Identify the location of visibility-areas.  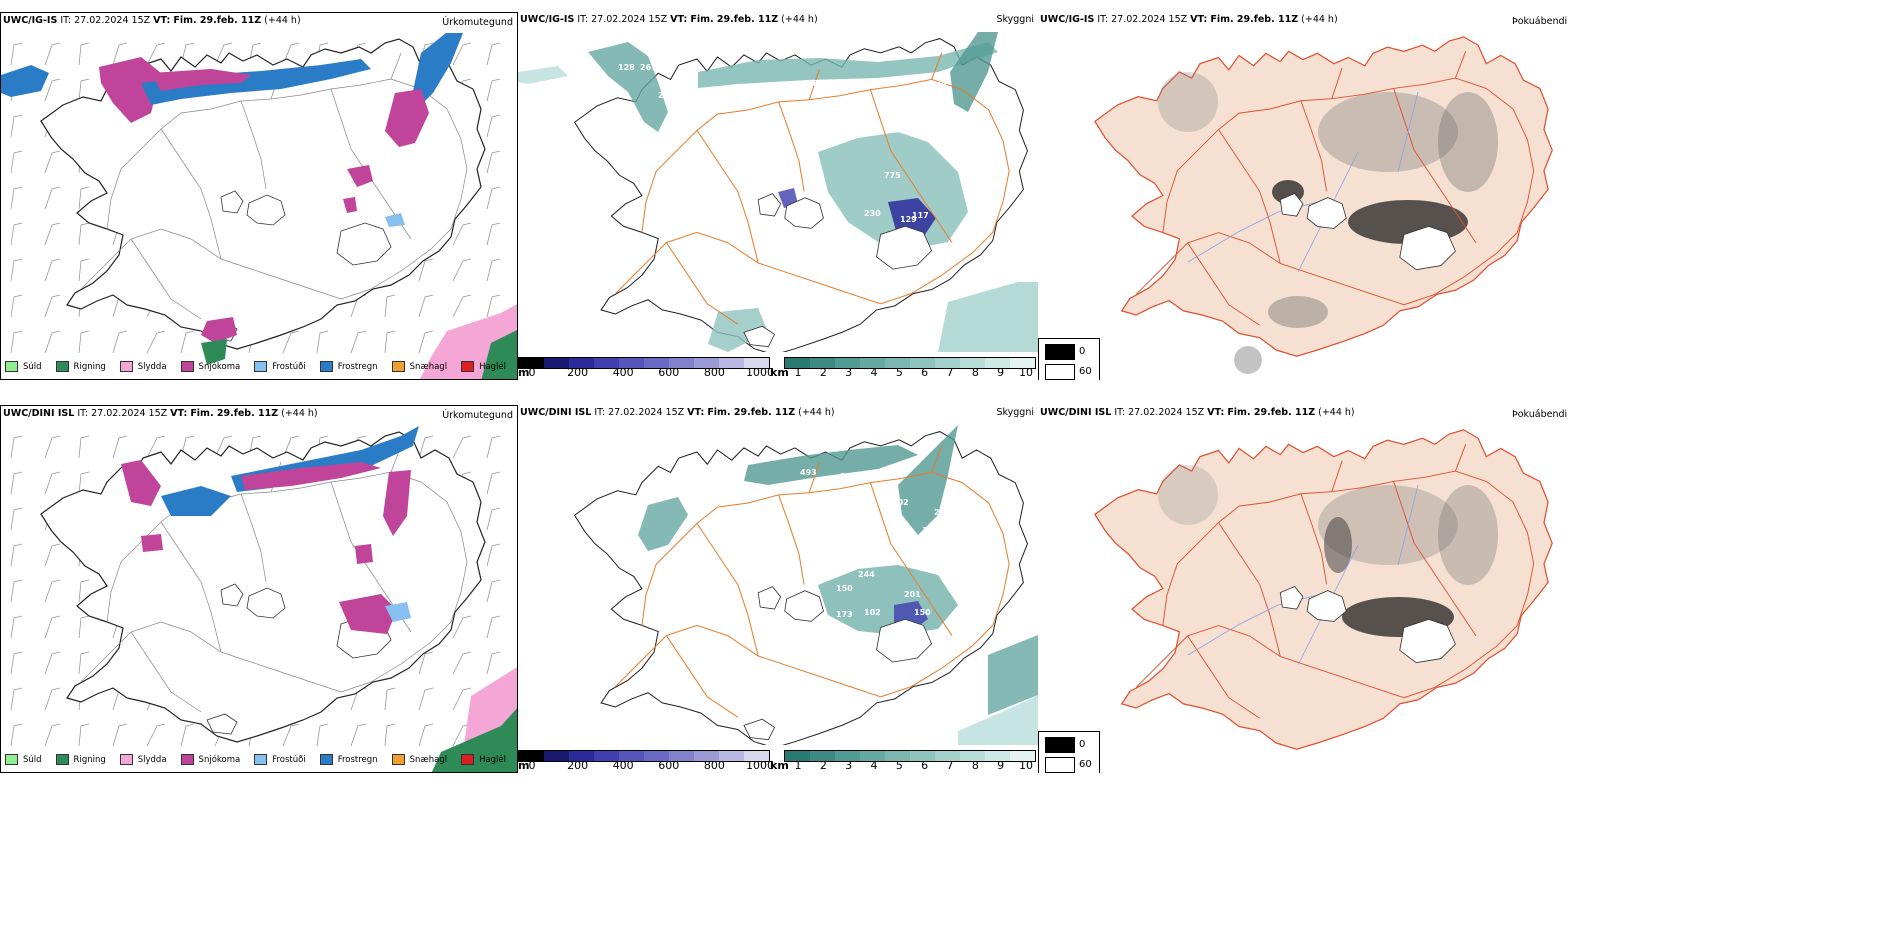
(838, 585).